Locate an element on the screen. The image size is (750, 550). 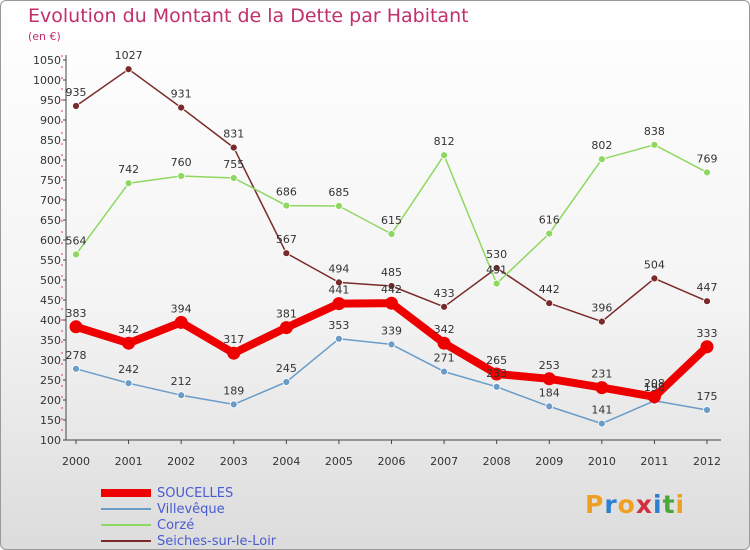
data-label: 317 is located at coordinates (233, 339).